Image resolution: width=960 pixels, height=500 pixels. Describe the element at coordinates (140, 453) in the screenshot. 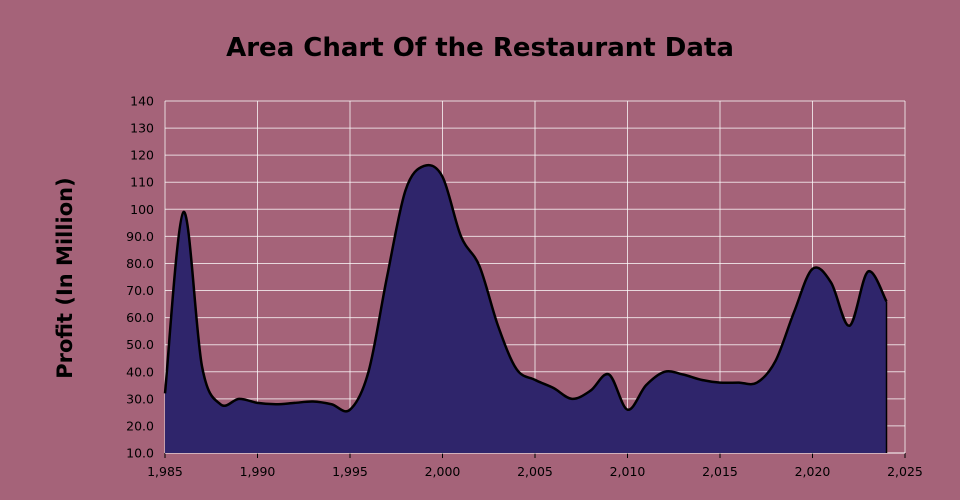

I see `y-tick-label: 10.0` at that location.